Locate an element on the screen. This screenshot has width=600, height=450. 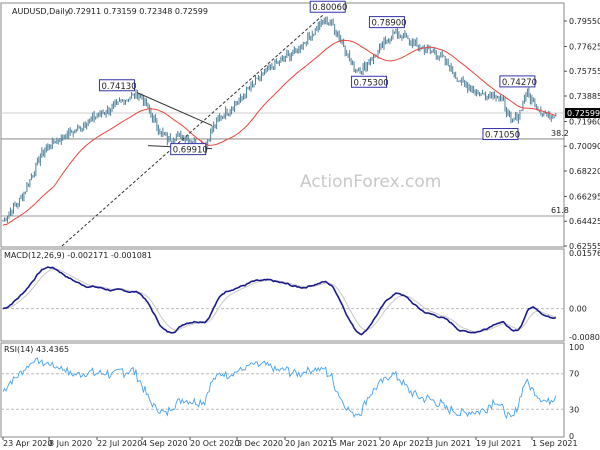
macd-line is located at coordinates (279, 301).